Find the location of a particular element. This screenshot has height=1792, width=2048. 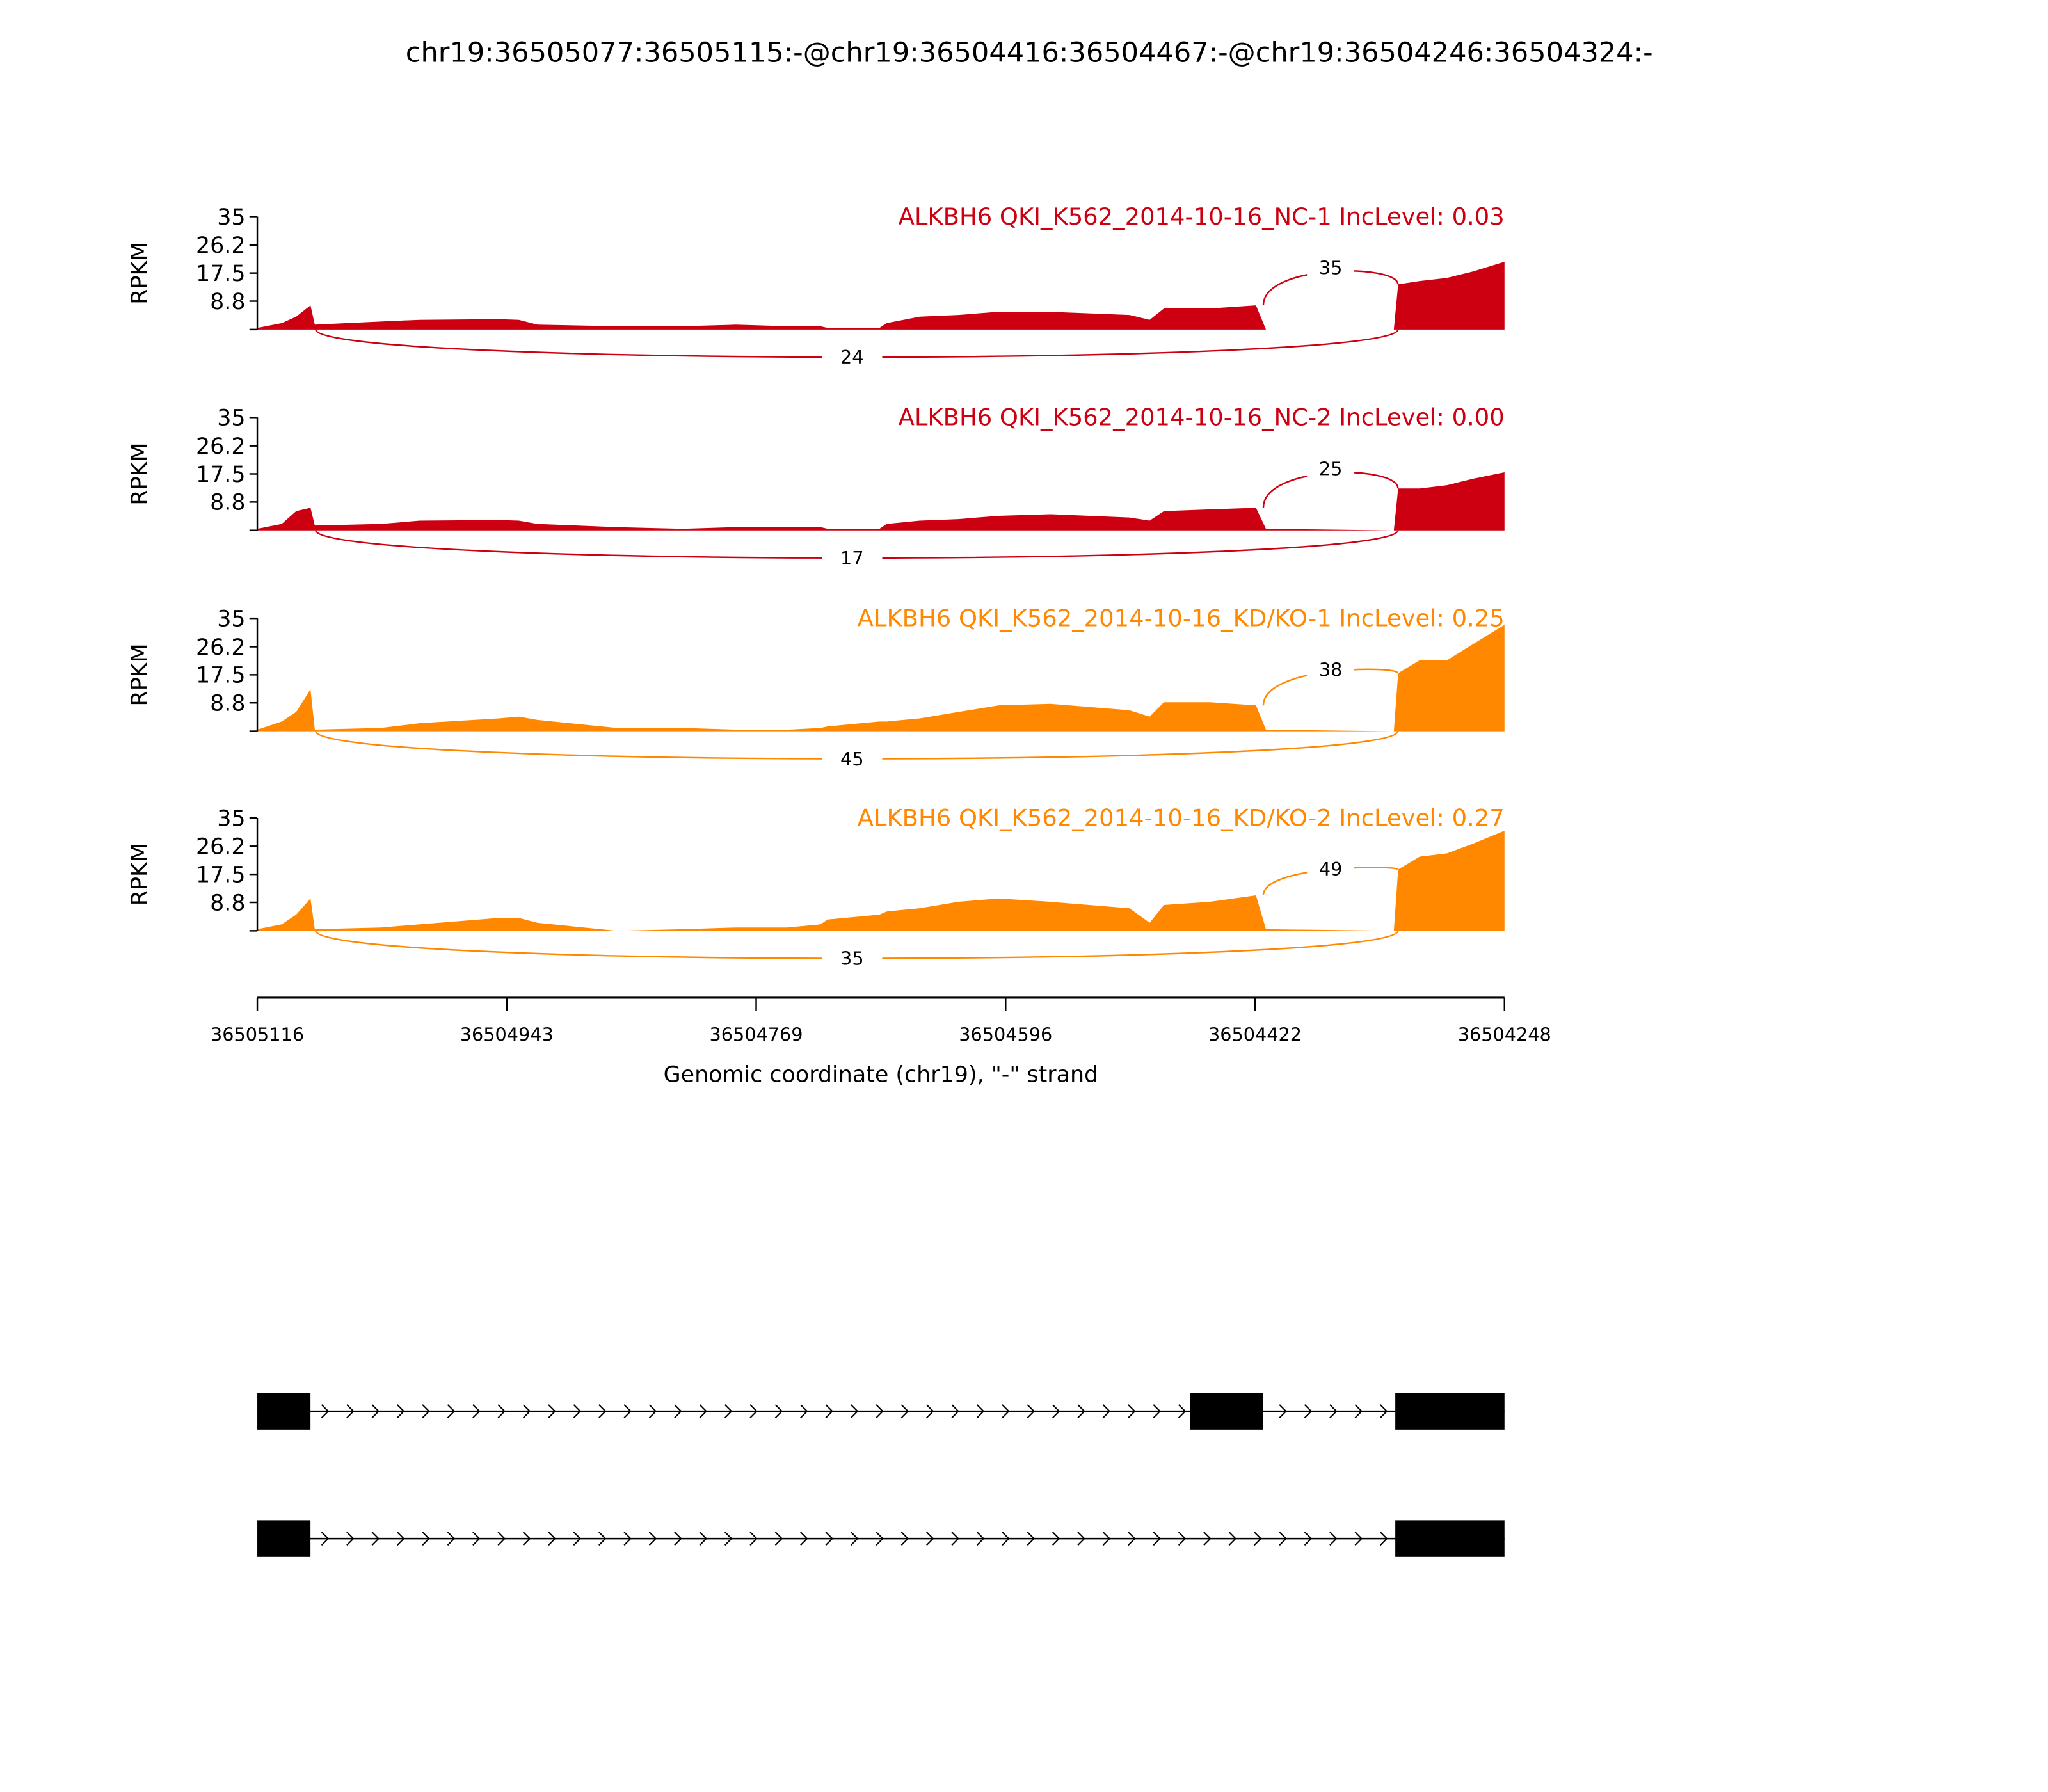

skipping-junction-count: 17 is located at coordinates (852, 558).